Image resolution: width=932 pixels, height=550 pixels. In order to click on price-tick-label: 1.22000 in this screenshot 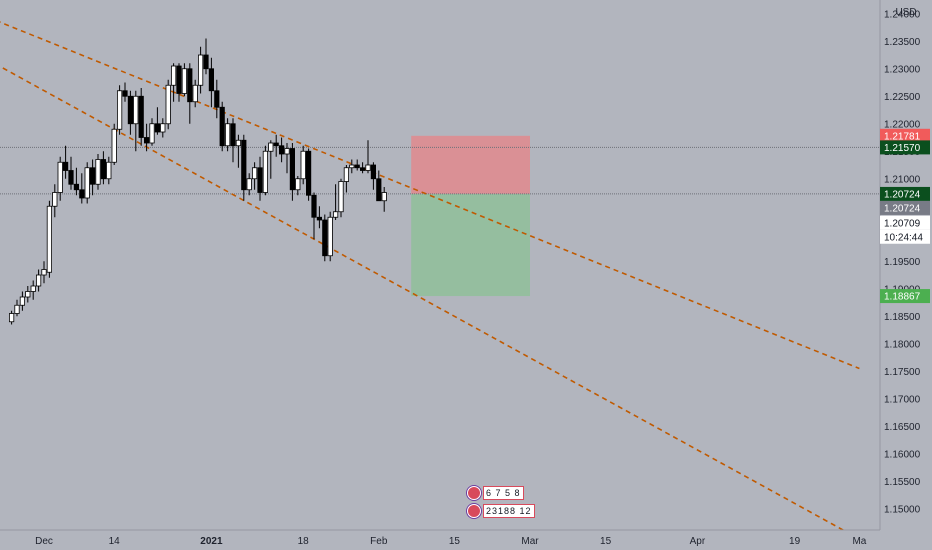, I will do `click(902, 124)`.